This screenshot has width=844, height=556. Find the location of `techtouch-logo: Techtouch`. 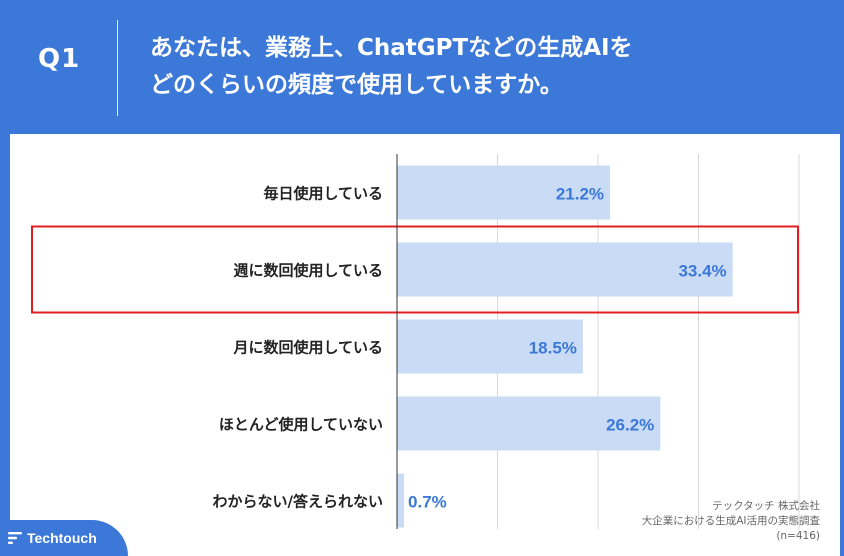

techtouch-logo: Techtouch is located at coordinates (52, 538).